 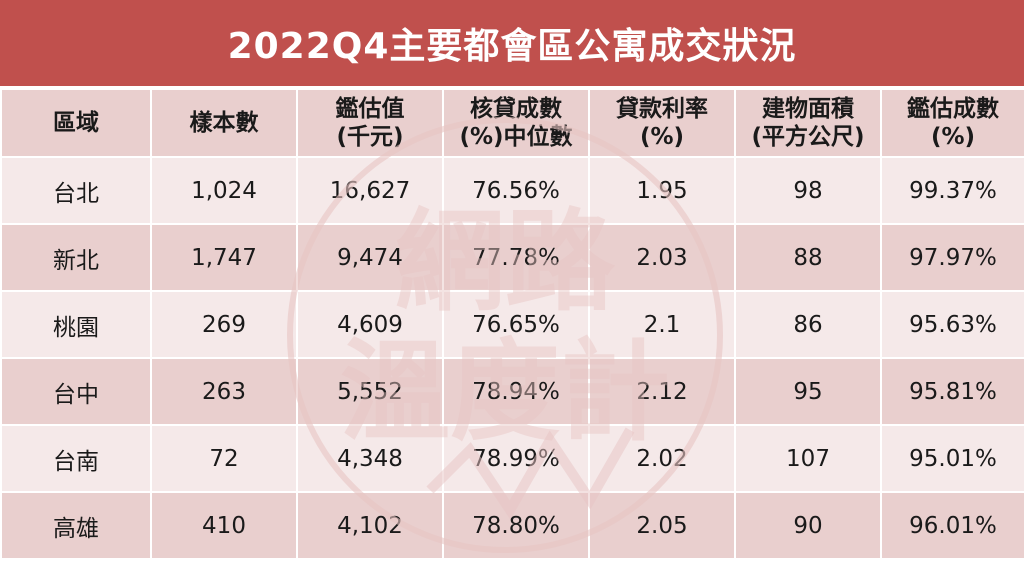 I want to click on cell-area: 107, so click(x=808, y=458).